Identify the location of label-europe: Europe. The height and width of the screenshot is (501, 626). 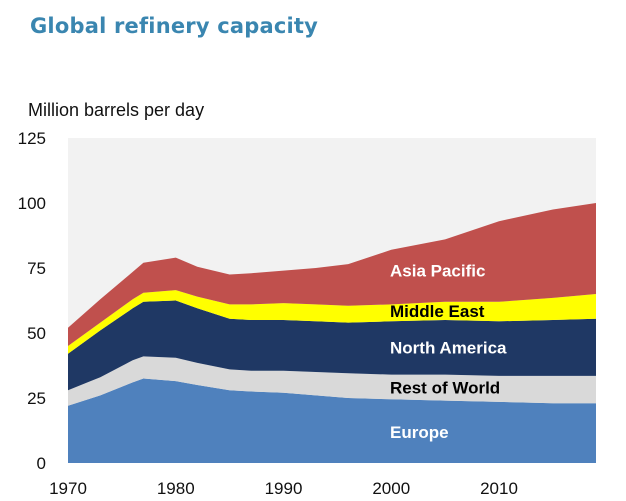
(419, 432).